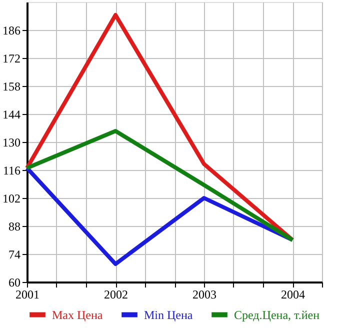  Describe the element at coordinates (14, 227) in the screenshot. I see `y-tick-label: 88` at that location.